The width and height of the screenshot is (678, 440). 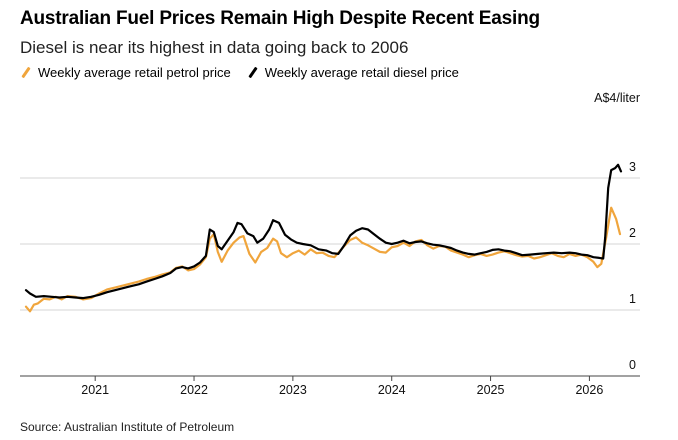 I want to click on legend-label-diesel: Weekly average retail diesel price, so click(x=361, y=72).